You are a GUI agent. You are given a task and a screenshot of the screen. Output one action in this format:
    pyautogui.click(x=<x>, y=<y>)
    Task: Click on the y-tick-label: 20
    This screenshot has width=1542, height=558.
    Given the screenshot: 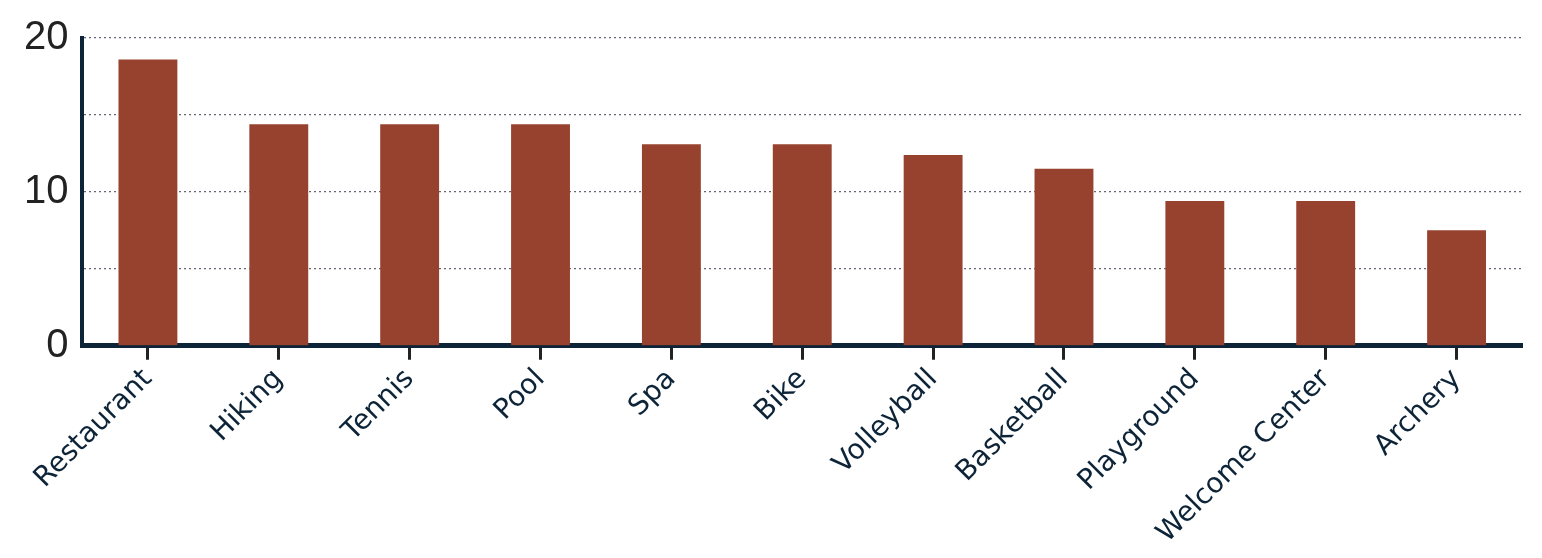 What is the action you would take?
    pyautogui.click(x=46, y=35)
    